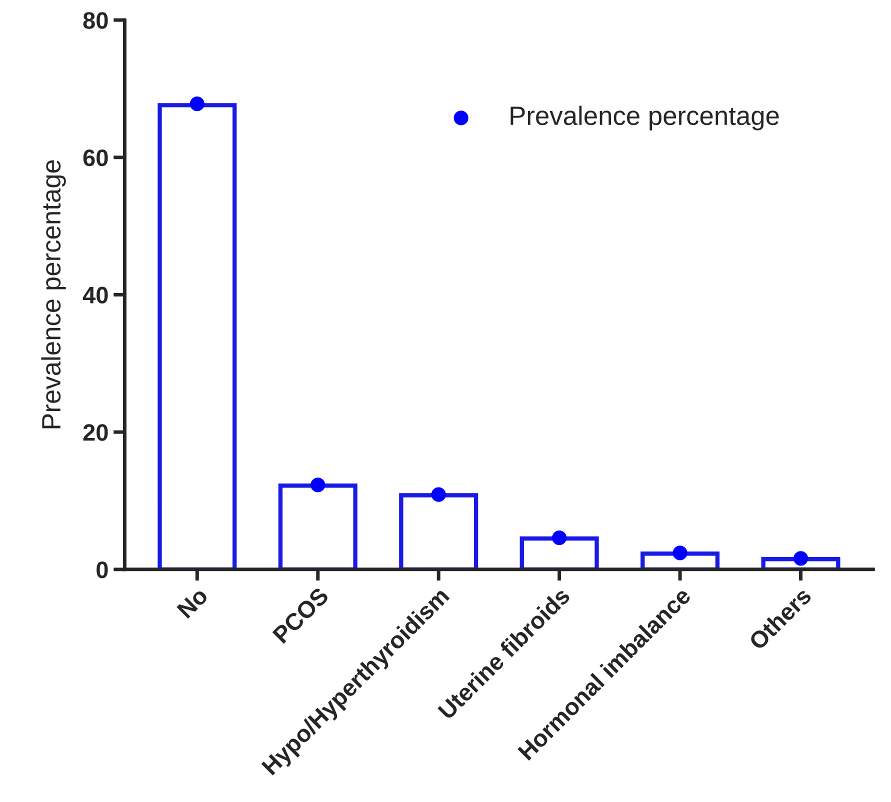 The width and height of the screenshot is (891, 802). What do you see at coordinates (95, 157) in the screenshot?
I see `y-tick-label: 60` at bounding box center [95, 157].